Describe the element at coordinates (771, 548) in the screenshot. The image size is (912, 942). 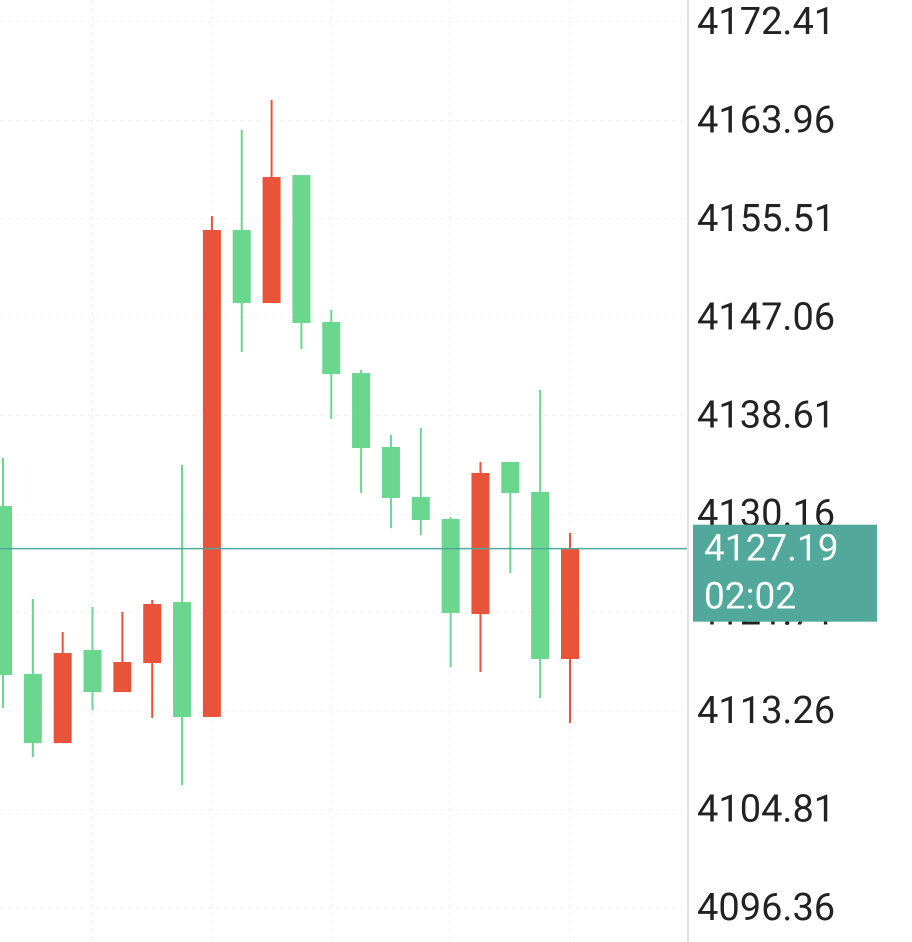
I see `price-tag-value: 4127.19` at that location.